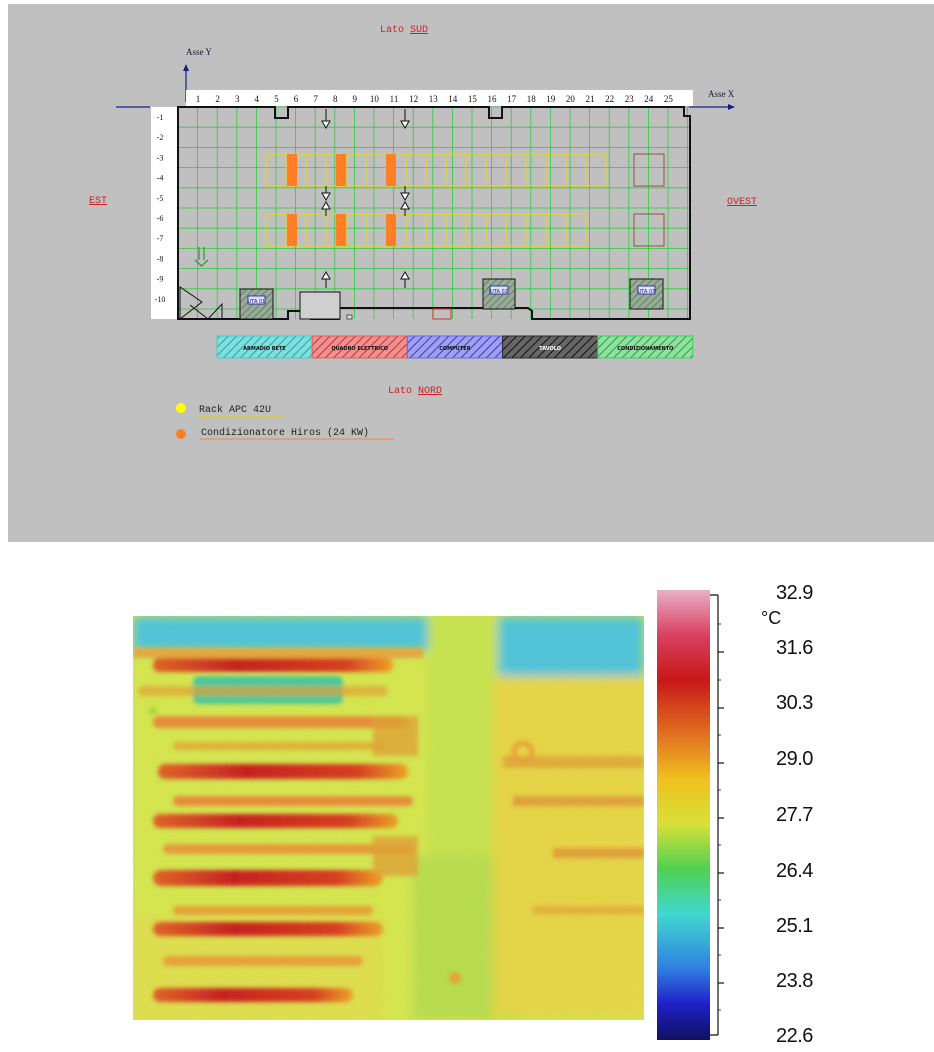  I want to click on y-tick-label: -4, so click(160, 178).